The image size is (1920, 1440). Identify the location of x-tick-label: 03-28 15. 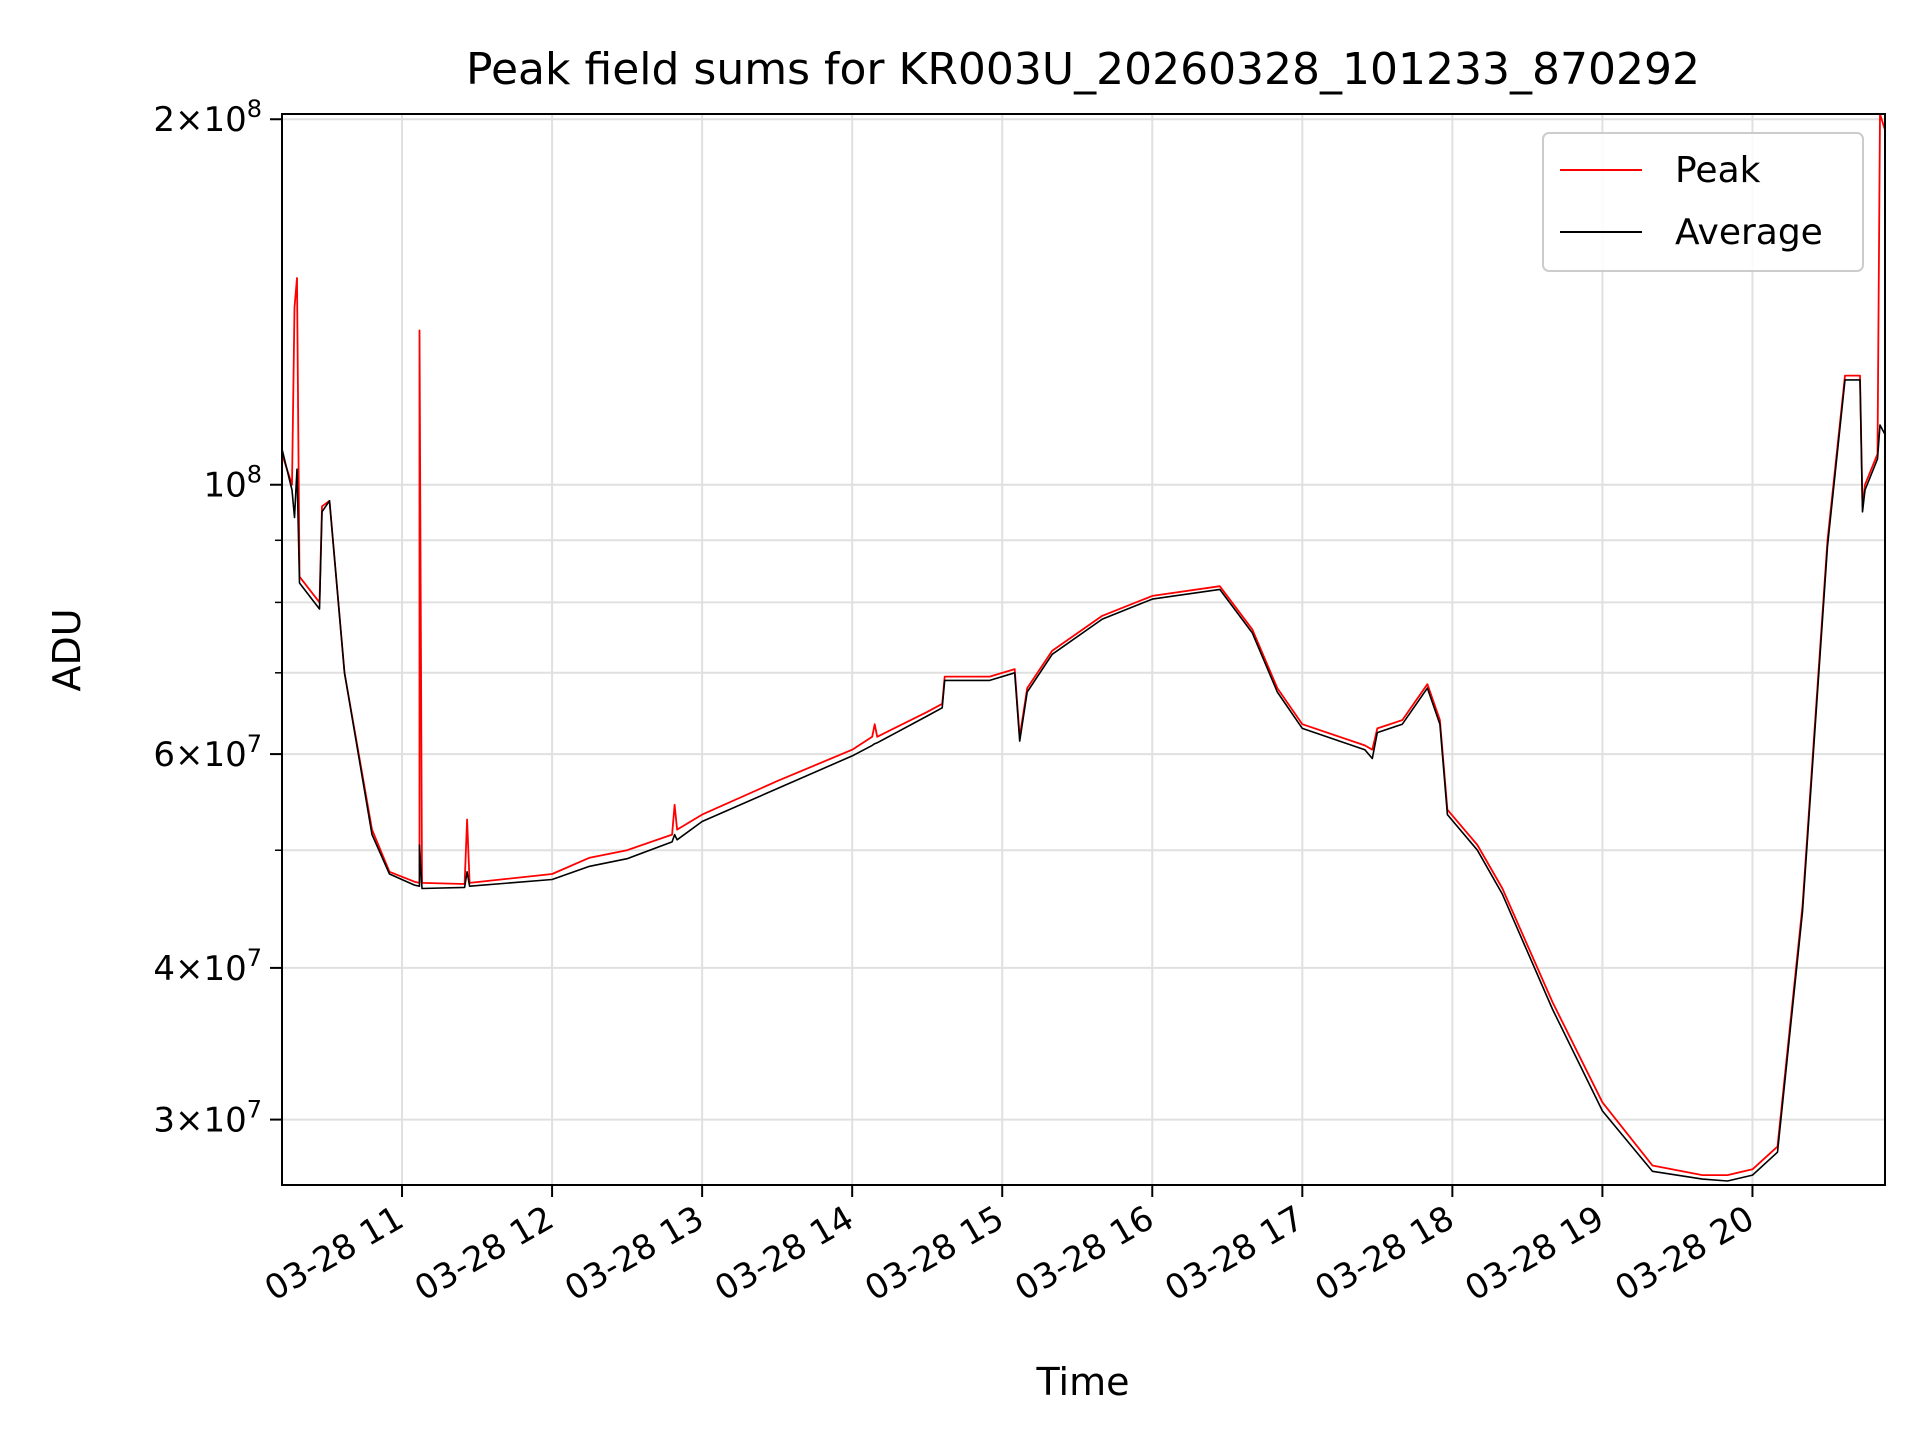
(934, 1253).